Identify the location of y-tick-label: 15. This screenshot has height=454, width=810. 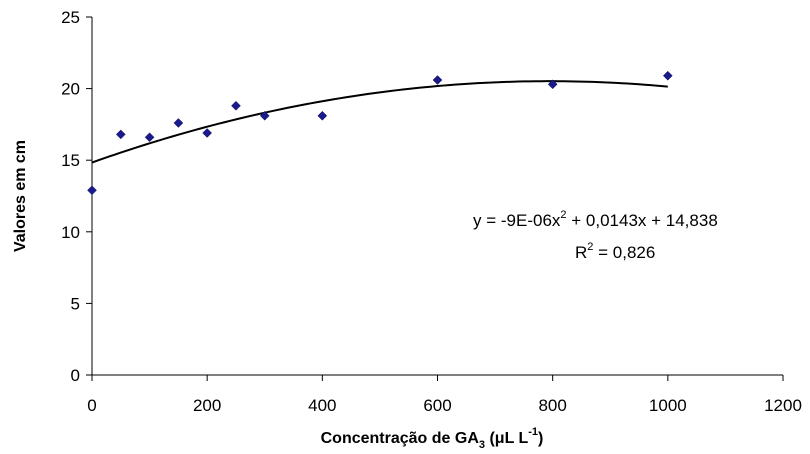
(70, 160).